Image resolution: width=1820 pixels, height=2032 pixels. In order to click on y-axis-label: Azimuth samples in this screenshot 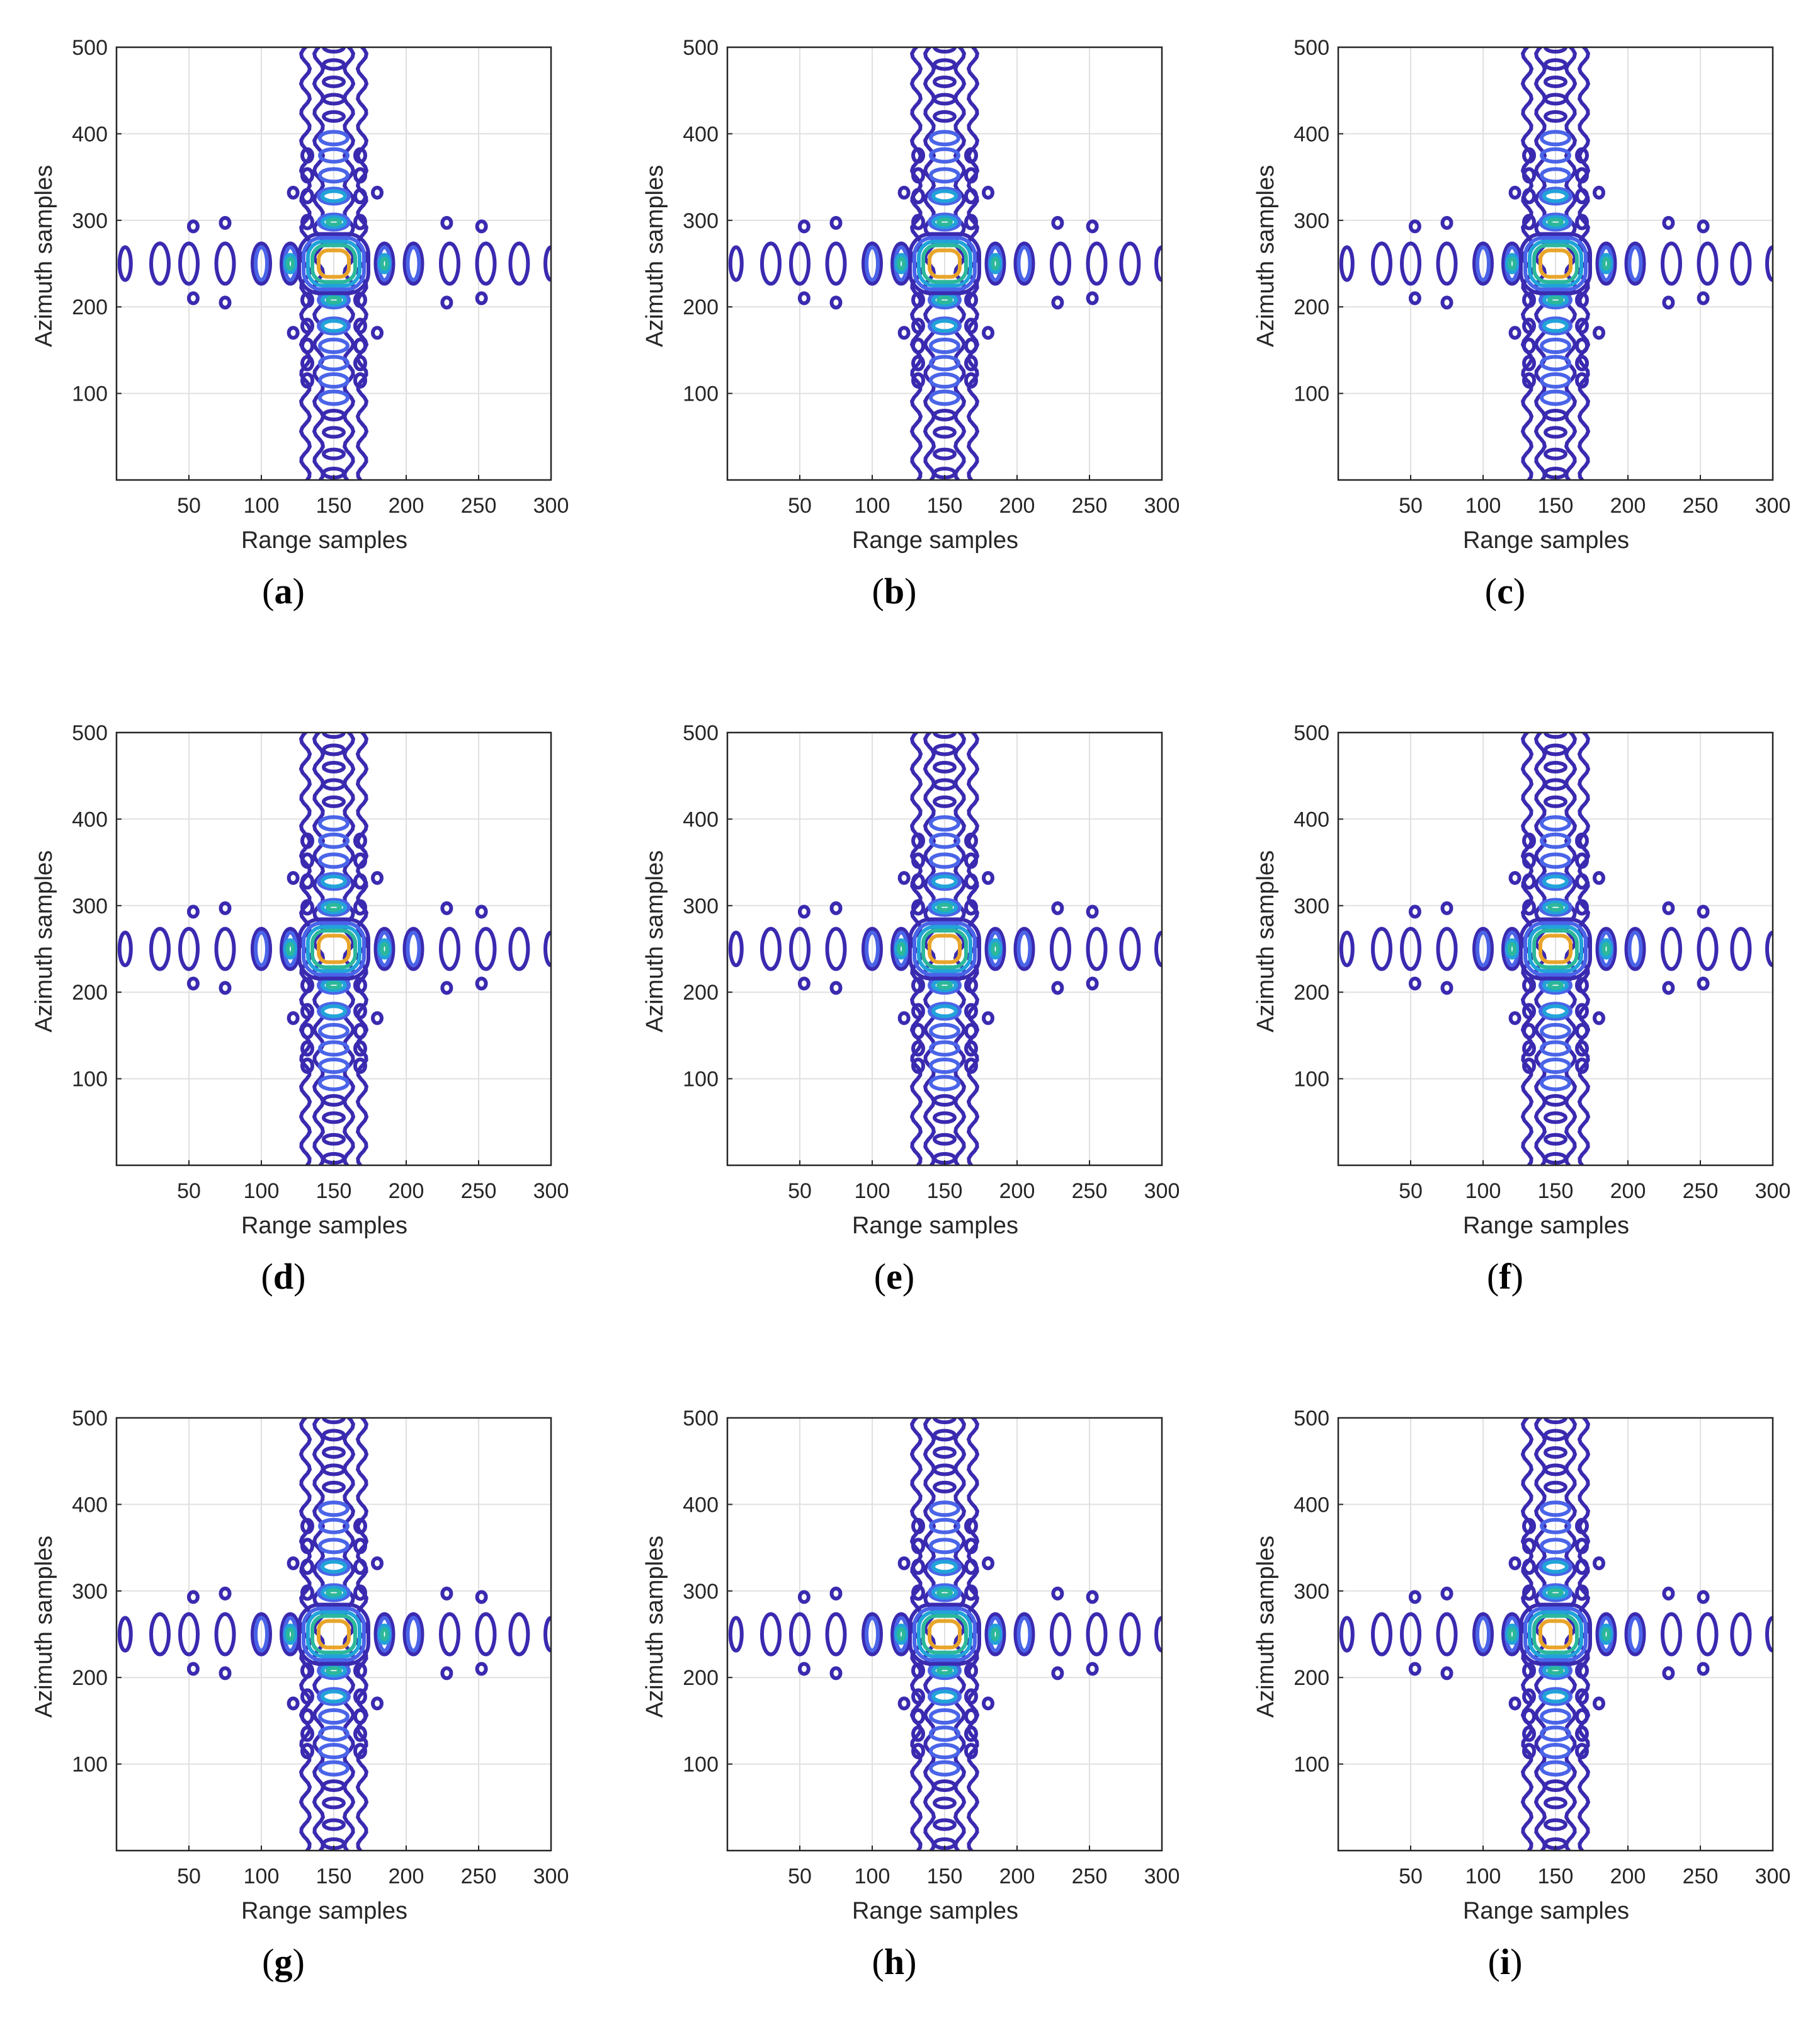, I will do `click(1266, 941)`.